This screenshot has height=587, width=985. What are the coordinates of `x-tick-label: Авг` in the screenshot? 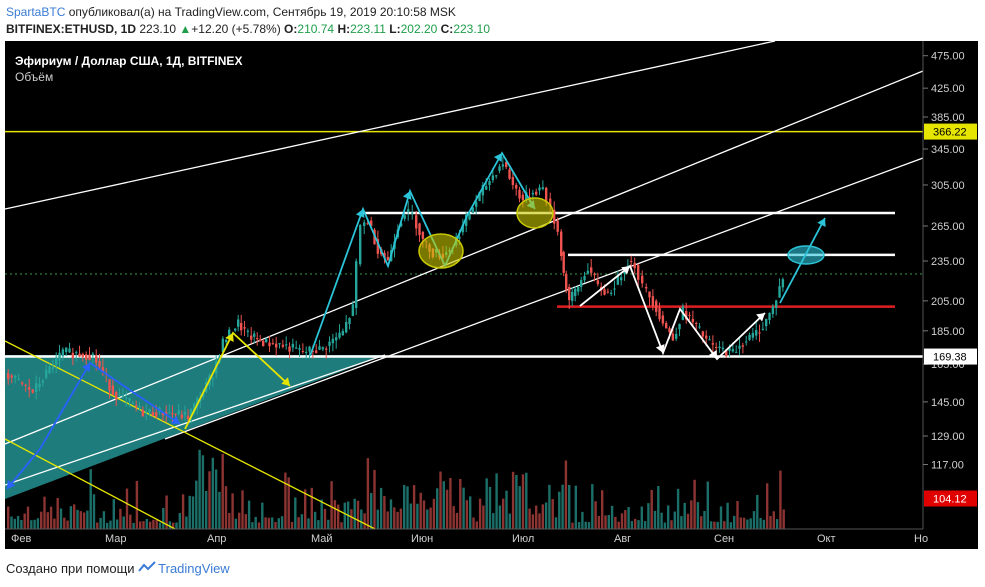 It's located at (622, 539).